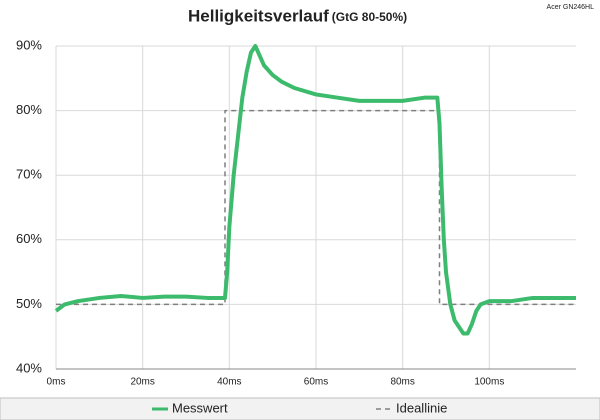 The height and width of the screenshot is (420, 600). Describe the element at coordinates (29, 109) in the screenshot. I see `y-tick-label: 80%` at that location.